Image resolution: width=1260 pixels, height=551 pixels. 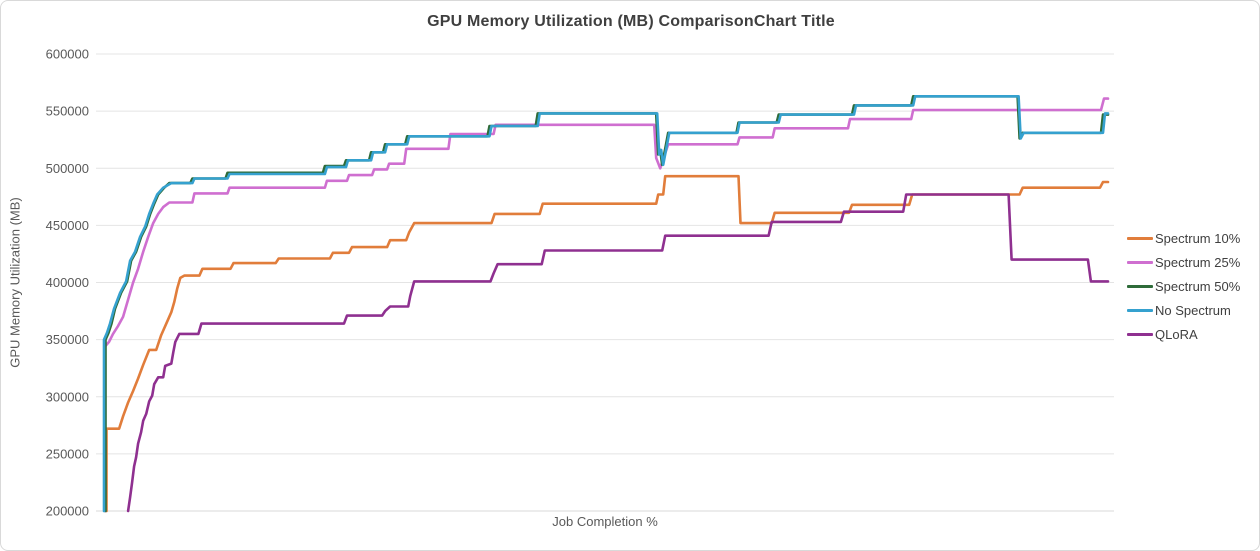 I want to click on y-tick-label: 450000, so click(x=67, y=225).